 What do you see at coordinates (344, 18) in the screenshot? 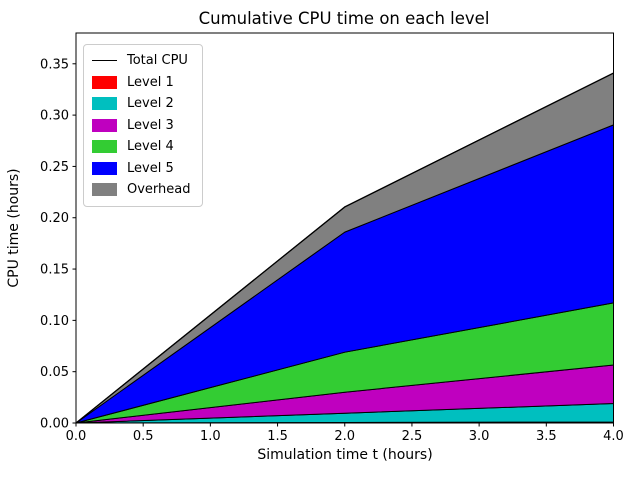
I see `chart-title: Cumulative CPU time on each level` at bounding box center [344, 18].